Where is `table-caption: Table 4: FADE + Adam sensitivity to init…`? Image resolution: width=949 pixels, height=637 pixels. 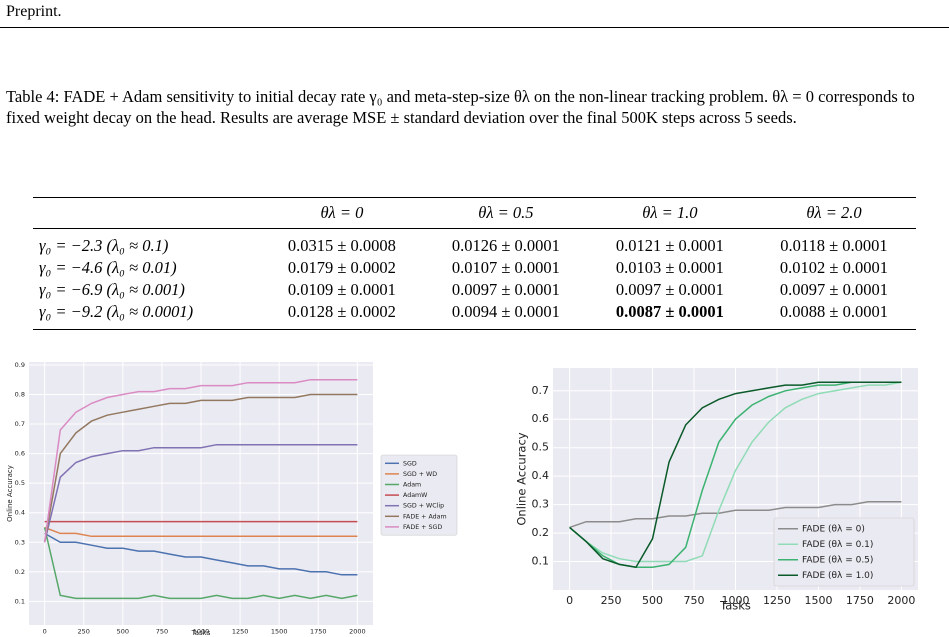 table-caption: Table 4: FADE + Adam sensitivity to init… is located at coordinates (460, 107).